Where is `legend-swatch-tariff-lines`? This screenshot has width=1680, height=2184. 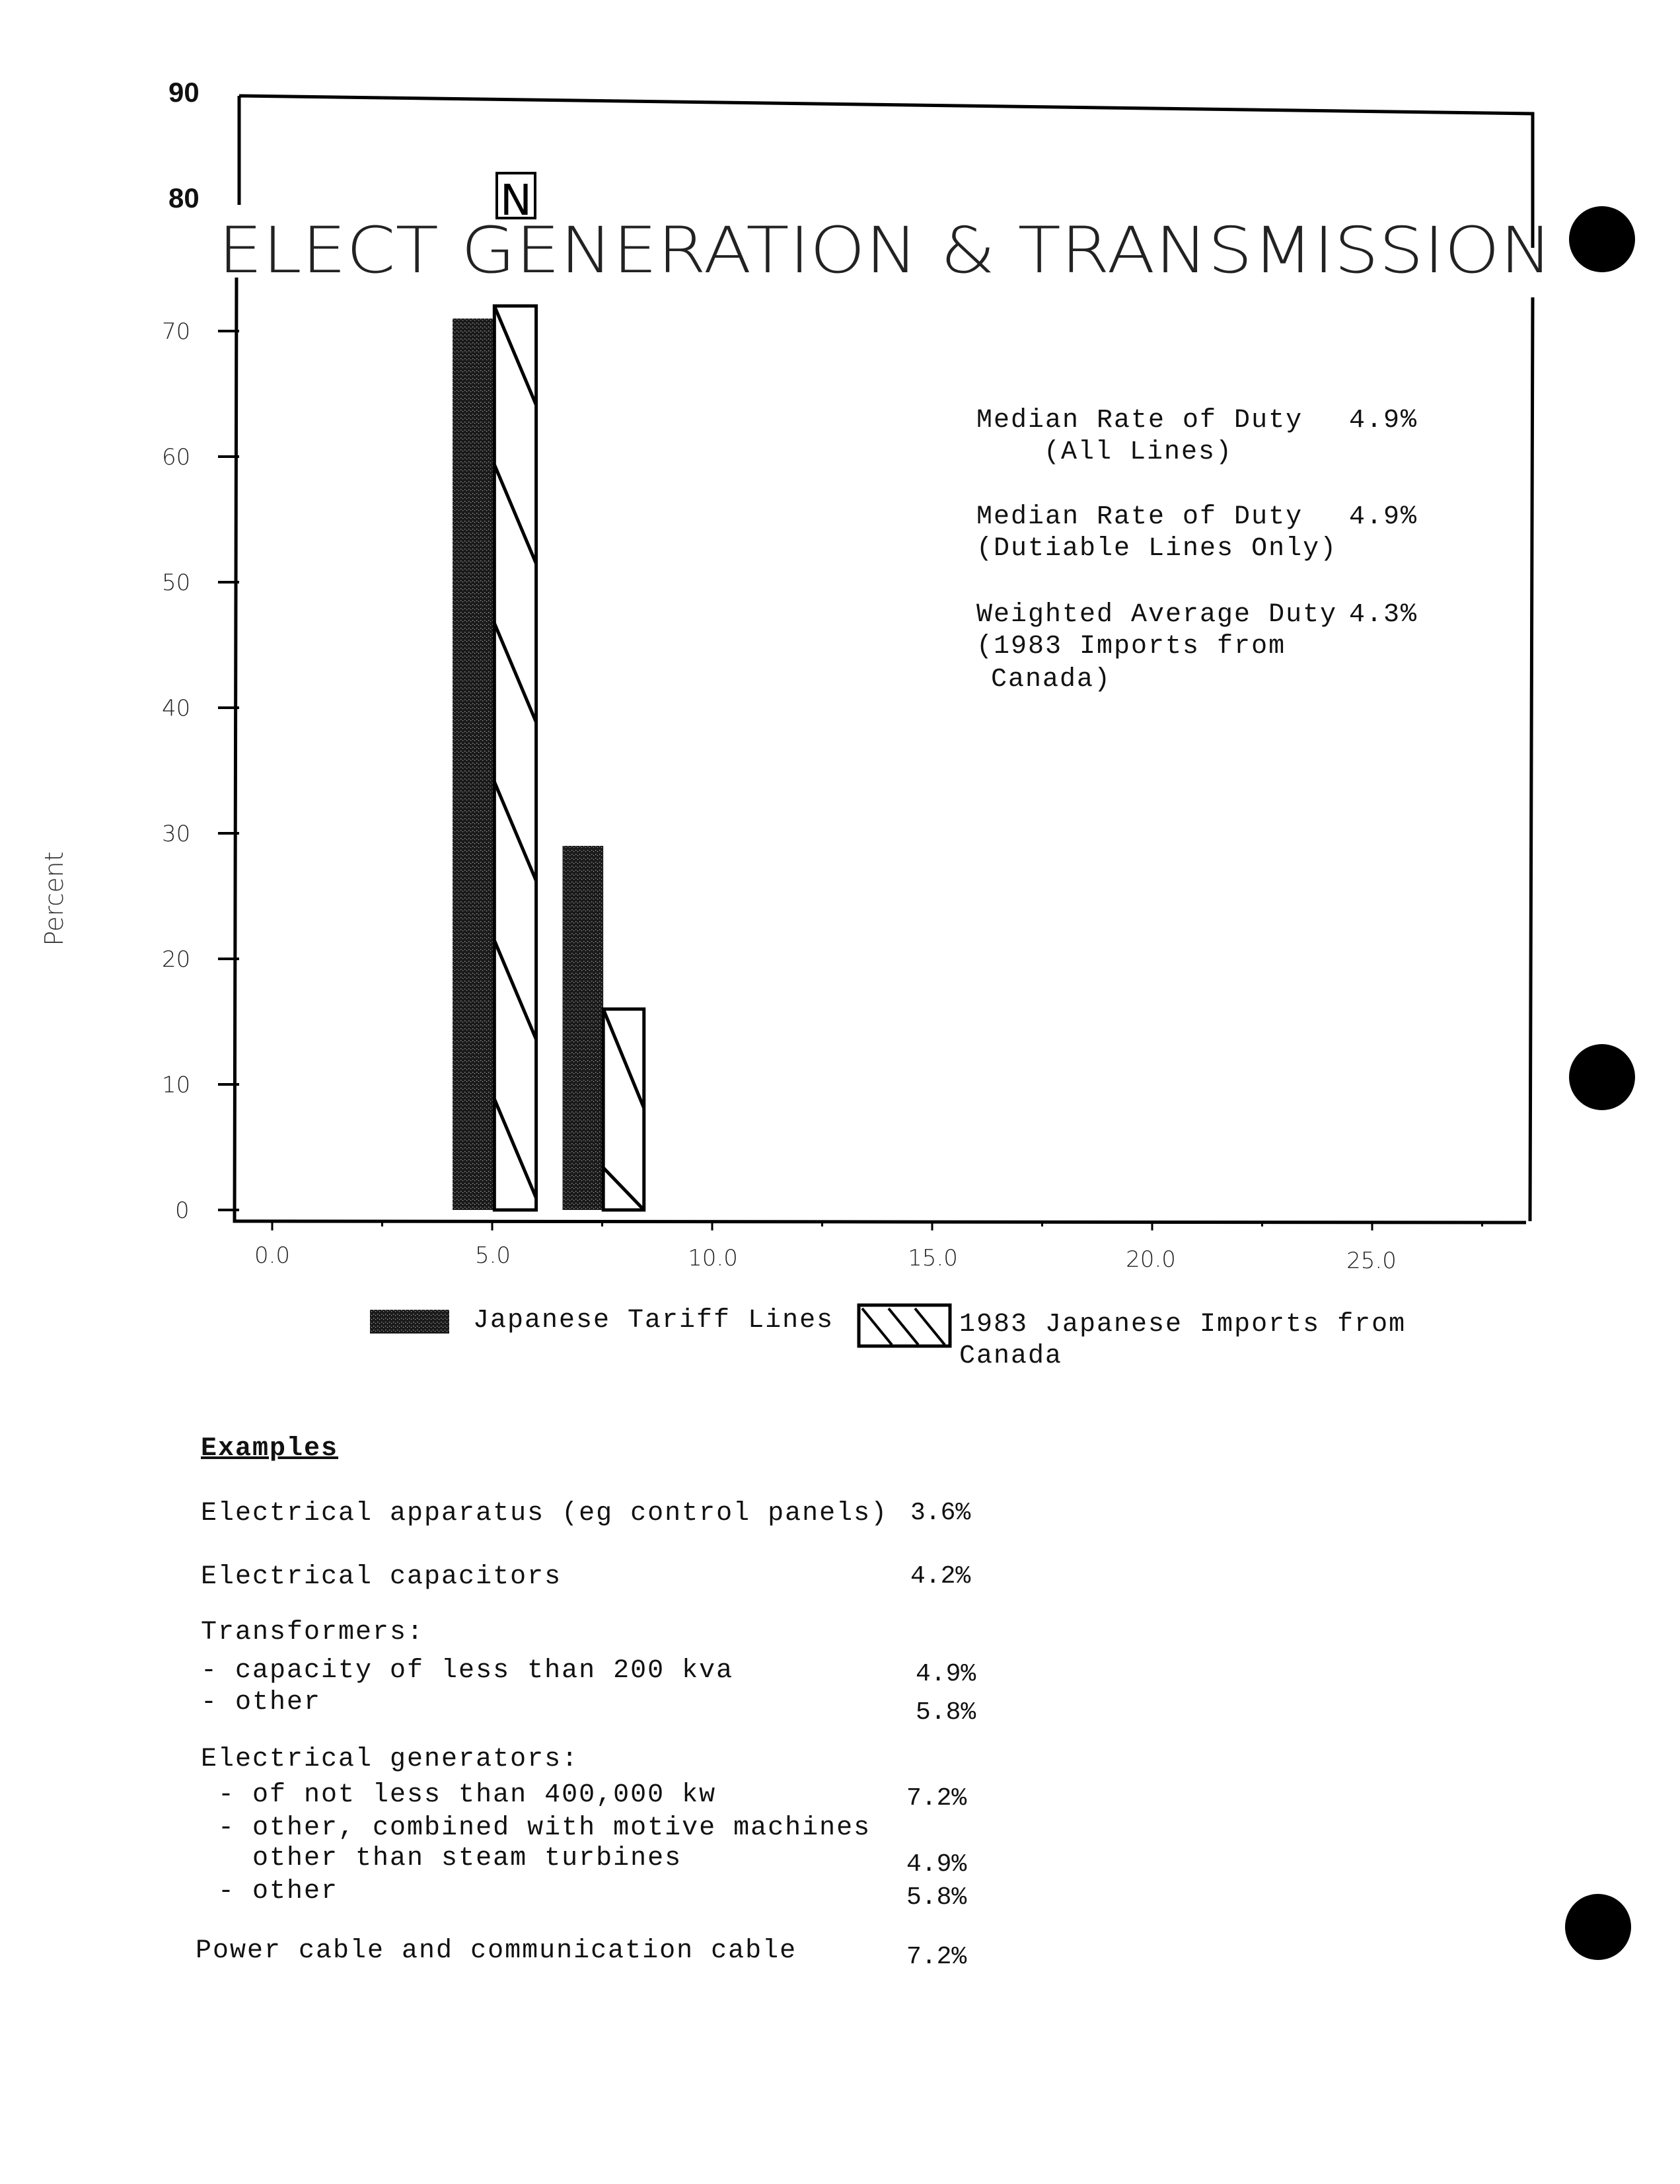 legend-swatch-tariff-lines is located at coordinates (409, 1322).